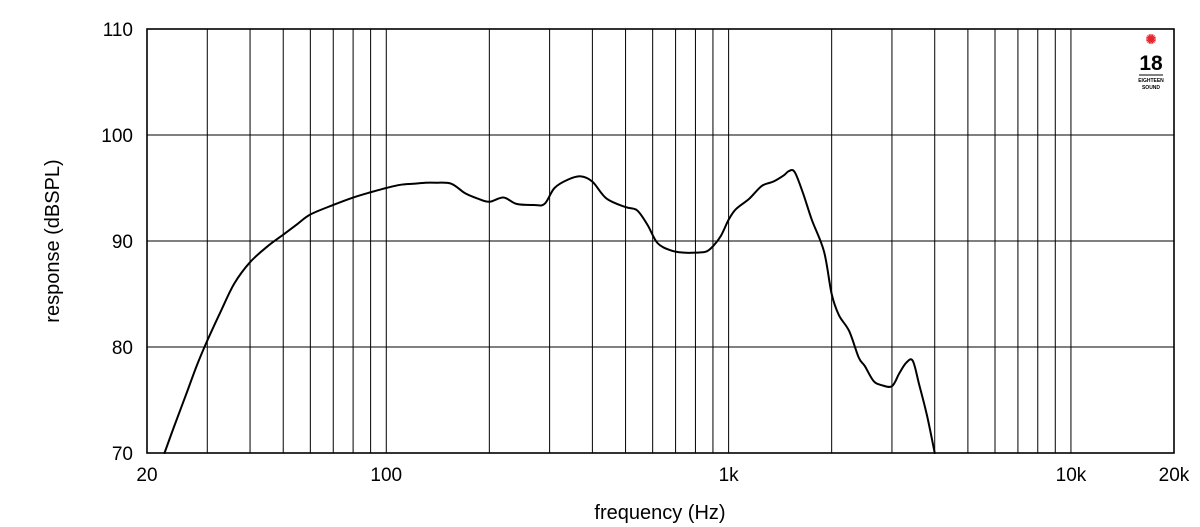  Describe the element at coordinates (729, 475) in the screenshot. I see `x-tick-label: 1k` at that location.